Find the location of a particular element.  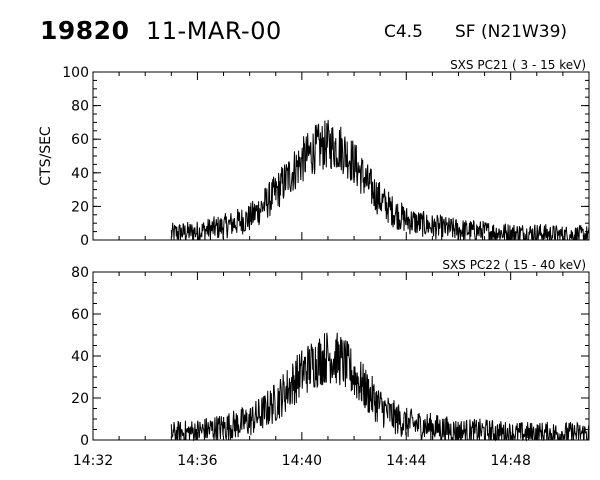

chart-title: SXS PC21 ( 3 - 15 keV) is located at coordinates (518, 65).